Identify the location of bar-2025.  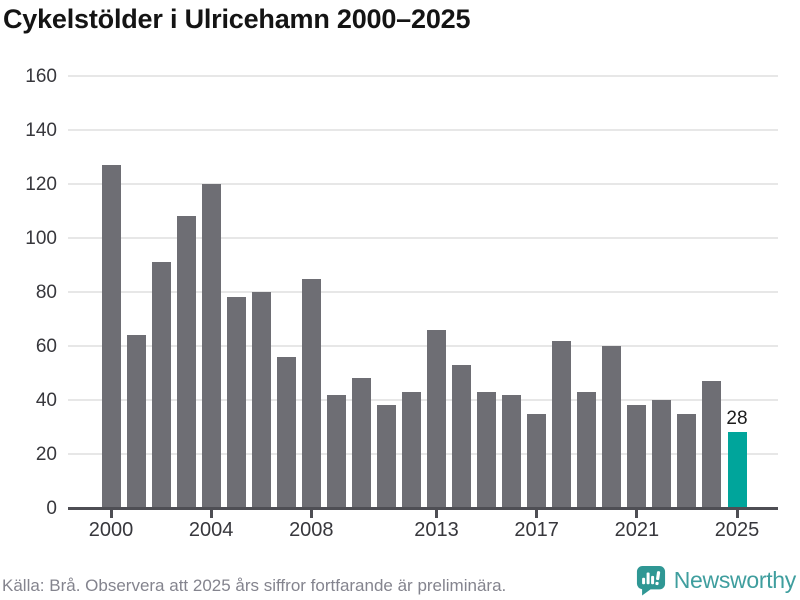
(737, 470).